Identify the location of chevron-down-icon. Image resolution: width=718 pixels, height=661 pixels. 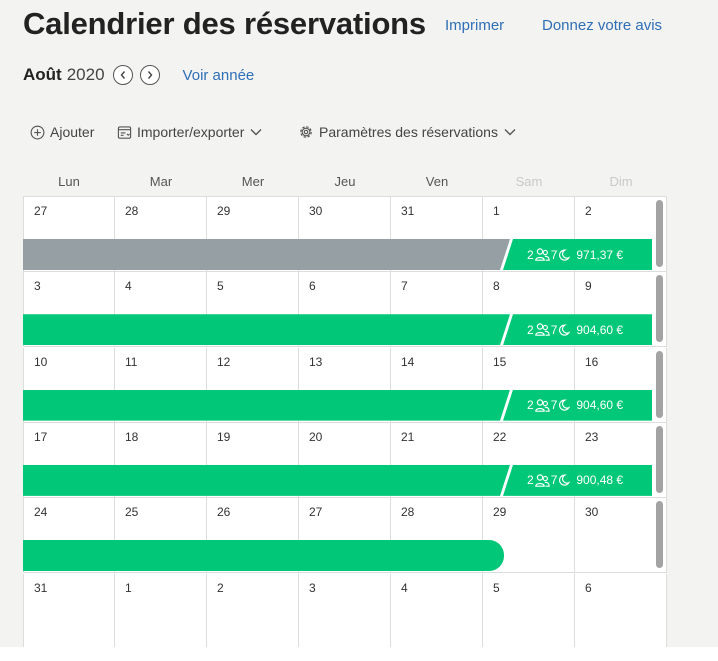
(256, 132).